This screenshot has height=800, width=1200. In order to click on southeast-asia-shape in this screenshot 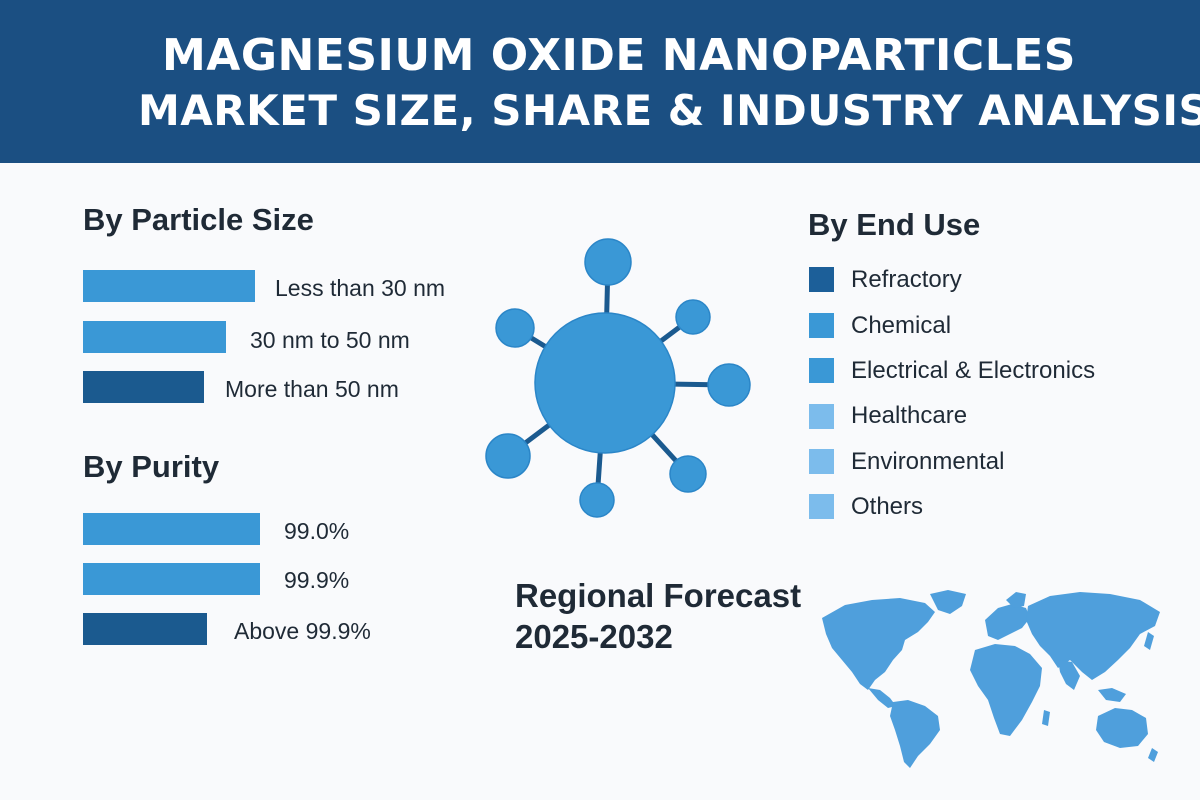, I will do `click(1112, 695)`.